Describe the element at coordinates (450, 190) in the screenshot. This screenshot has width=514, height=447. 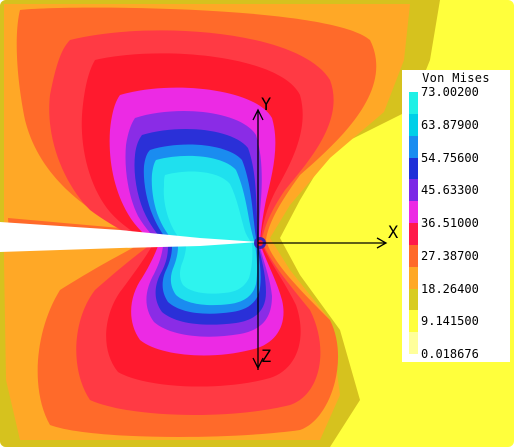
I see `legend-tick-label: 45.63300` at that location.